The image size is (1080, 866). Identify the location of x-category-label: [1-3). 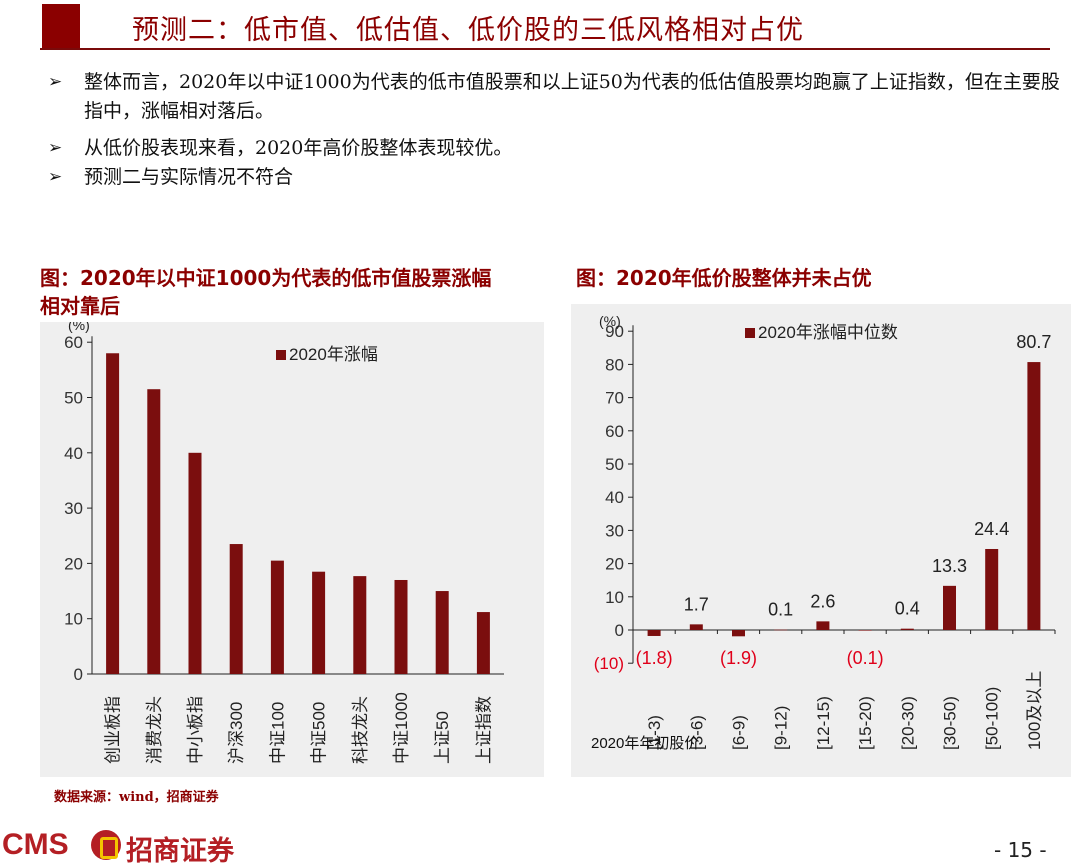
(654, 732).